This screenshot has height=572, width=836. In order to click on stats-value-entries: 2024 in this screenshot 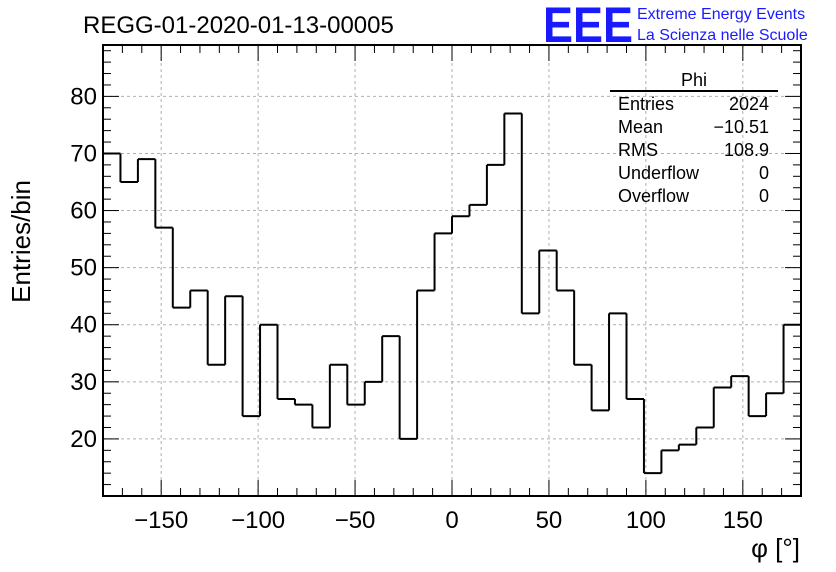, I will do `click(749, 104)`.